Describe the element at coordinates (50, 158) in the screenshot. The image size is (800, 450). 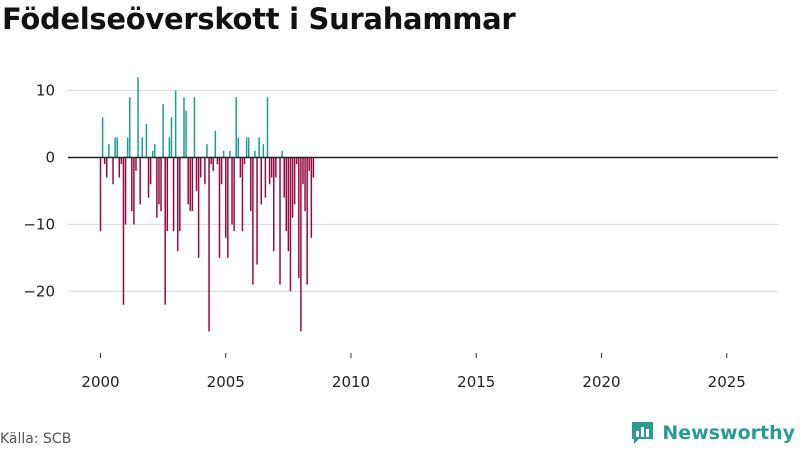
I see `y-tick-label: 0` at that location.